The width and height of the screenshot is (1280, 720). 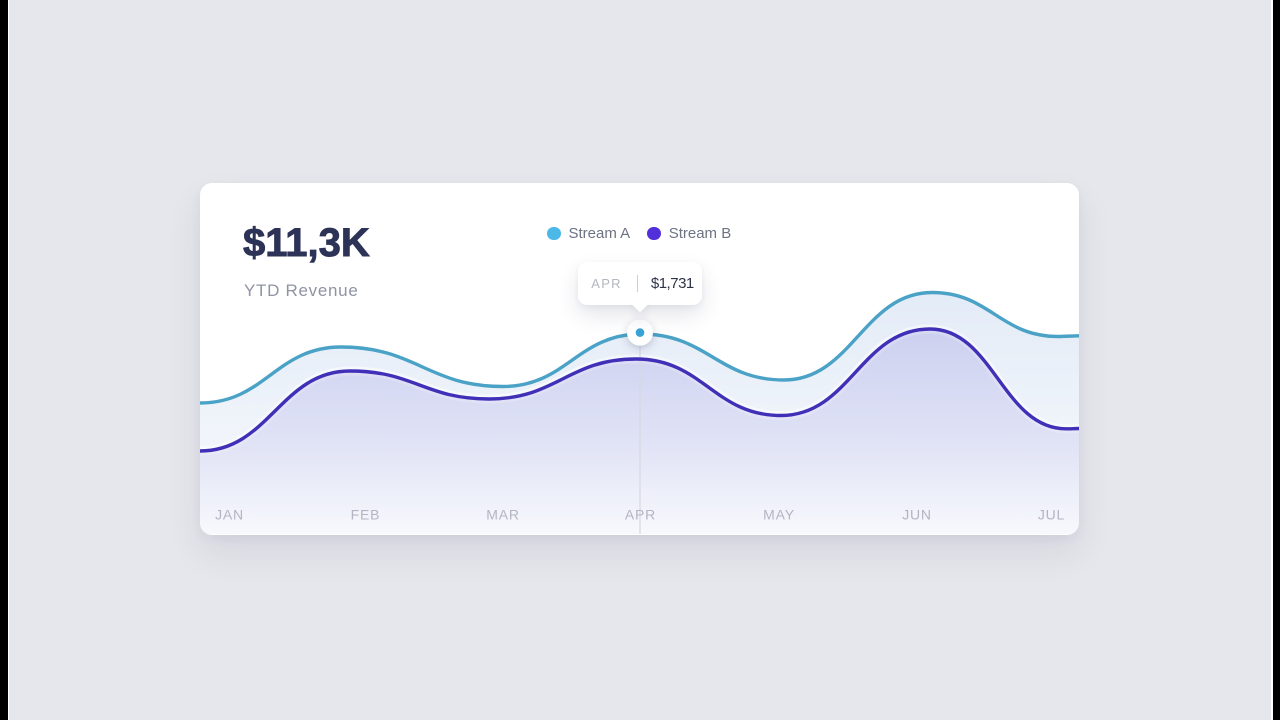 What do you see at coordinates (229, 515) in the screenshot?
I see `svg-text: JAN` at bounding box center [229, 515].